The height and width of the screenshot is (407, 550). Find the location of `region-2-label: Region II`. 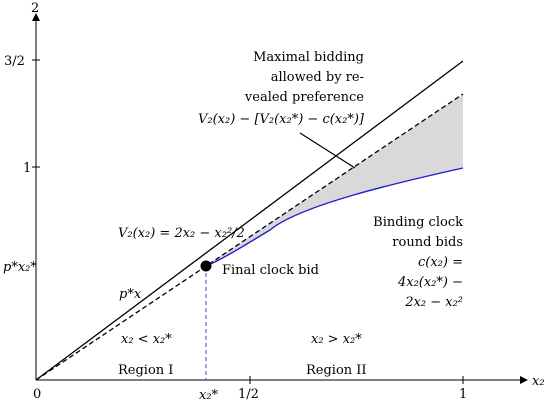

region-2-label: Region II is located at coordinates (336, 370).